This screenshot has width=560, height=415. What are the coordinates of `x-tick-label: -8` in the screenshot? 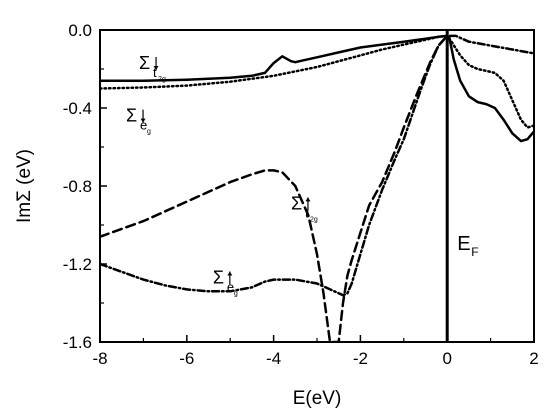 It's located at (99, 358).